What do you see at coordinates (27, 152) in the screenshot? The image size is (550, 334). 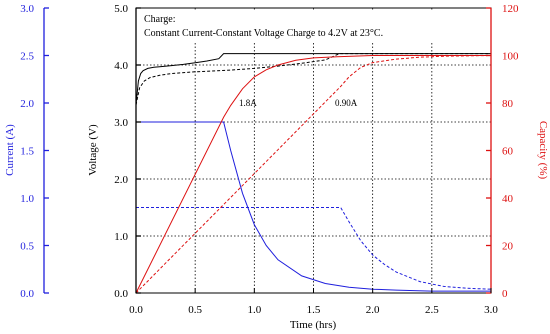 I see `current-tick-label: 1.5` at bounding box center [27, 152].